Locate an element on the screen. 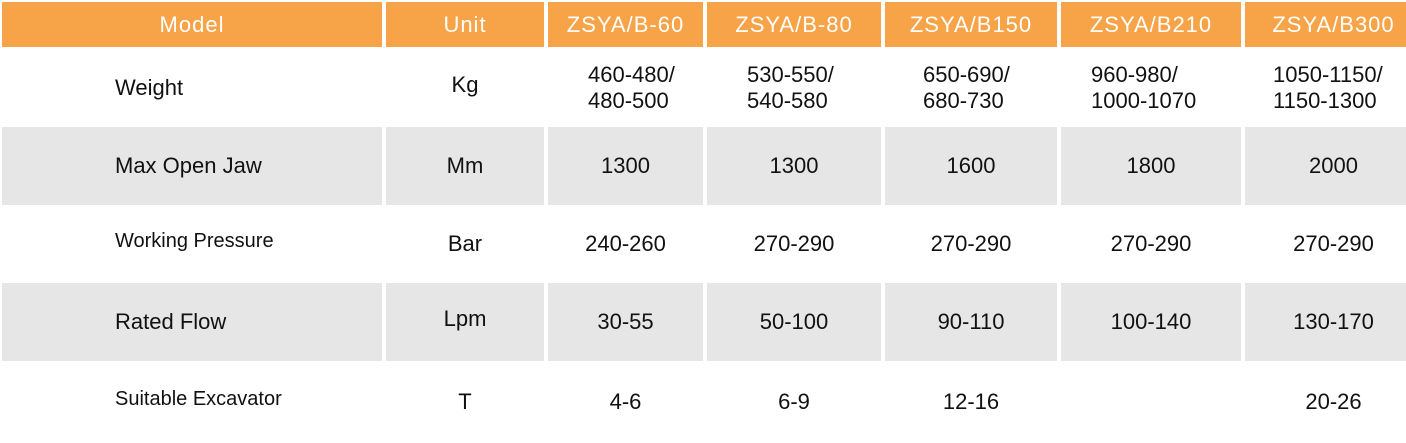  header-zsya-b210: ZSYA/B210 is located at coordinates (1151, 24).